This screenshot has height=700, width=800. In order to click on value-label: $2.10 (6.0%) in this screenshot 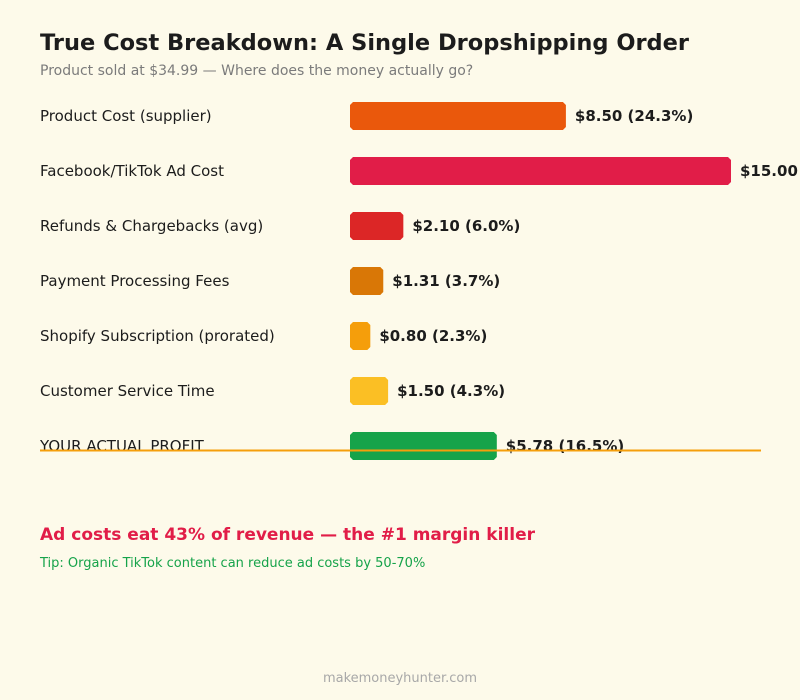, I will do `click(466, 226)`.